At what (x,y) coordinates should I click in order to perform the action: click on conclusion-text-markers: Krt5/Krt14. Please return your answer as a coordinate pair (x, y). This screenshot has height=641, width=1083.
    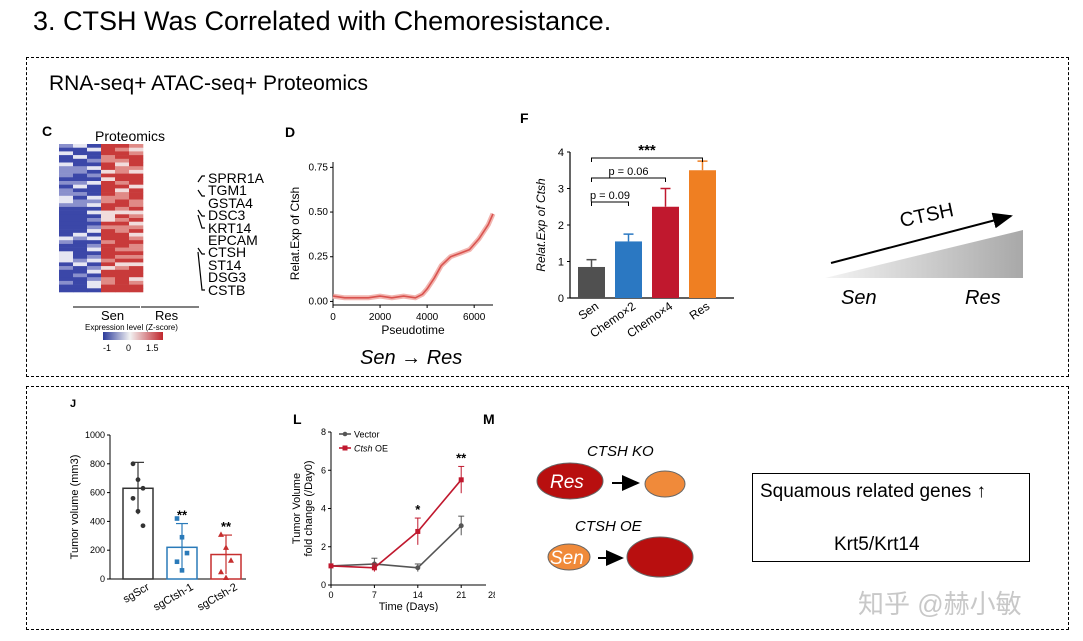
    Looking at the image, I should click on (877, 544).